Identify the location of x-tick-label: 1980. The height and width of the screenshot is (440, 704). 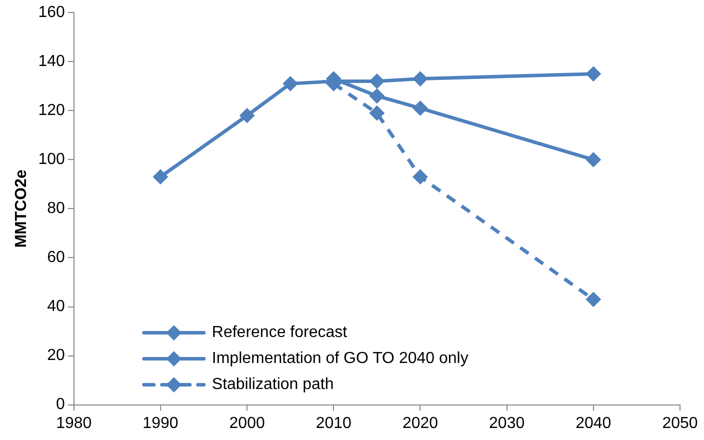
(74, 423).